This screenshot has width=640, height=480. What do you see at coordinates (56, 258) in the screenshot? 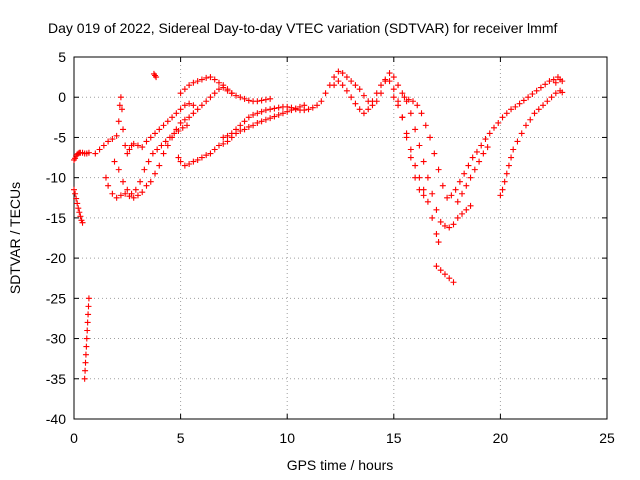
I see `y-tick-label: -20` at bounding box center [56, 258].